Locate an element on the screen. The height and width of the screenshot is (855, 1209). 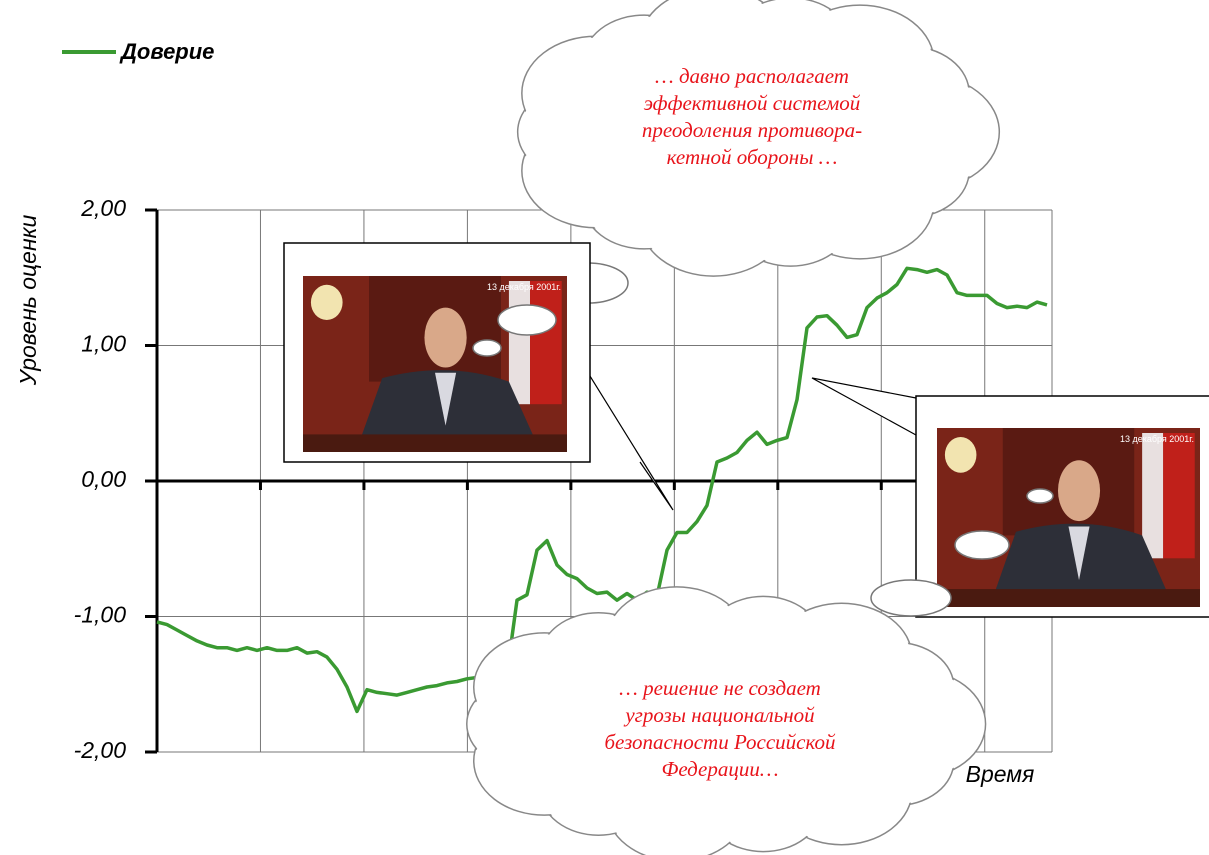
cloud-top is located at coordinates (758, 138).